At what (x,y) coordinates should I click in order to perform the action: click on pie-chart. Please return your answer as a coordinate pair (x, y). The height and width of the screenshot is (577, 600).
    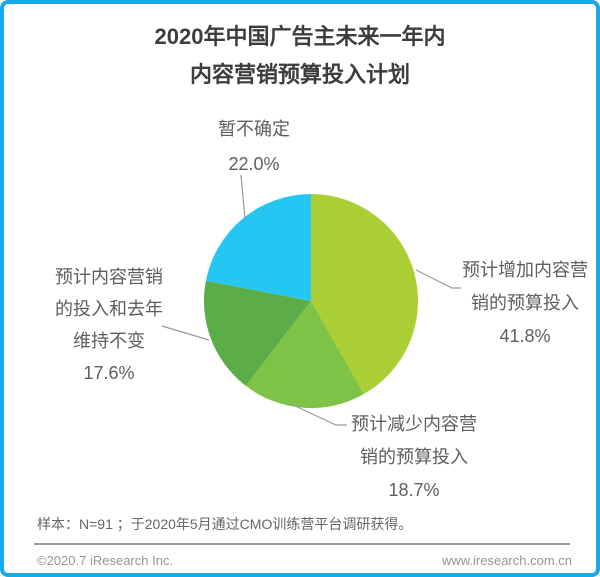
    Looking at the image, I should click on (311, 301).